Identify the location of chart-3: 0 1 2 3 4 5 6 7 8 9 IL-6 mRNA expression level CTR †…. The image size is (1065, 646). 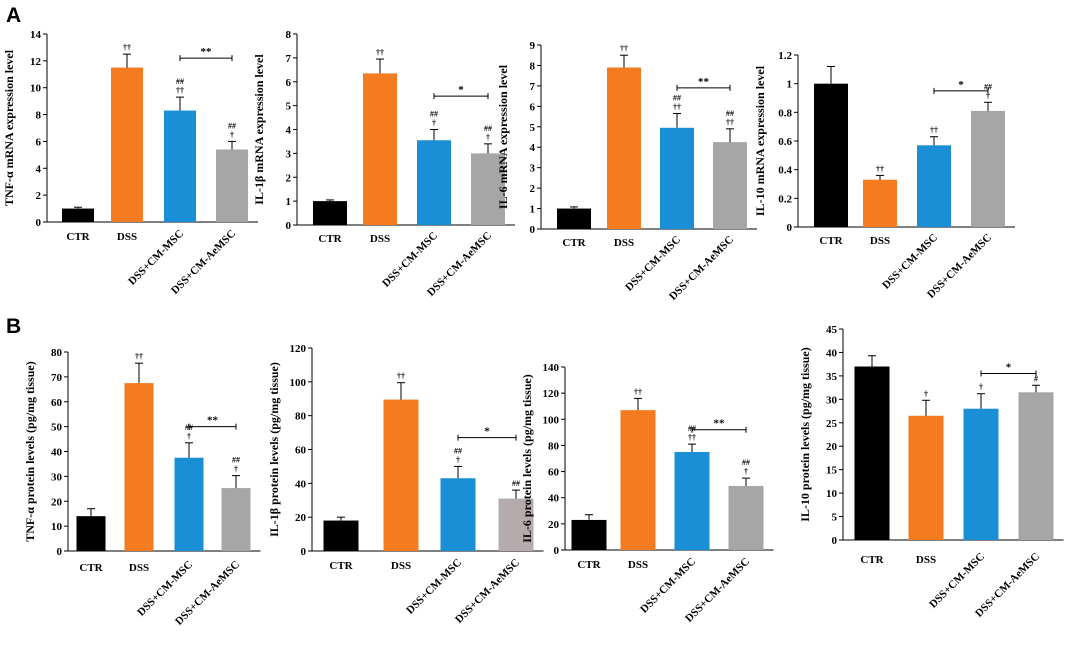
(626, 171).